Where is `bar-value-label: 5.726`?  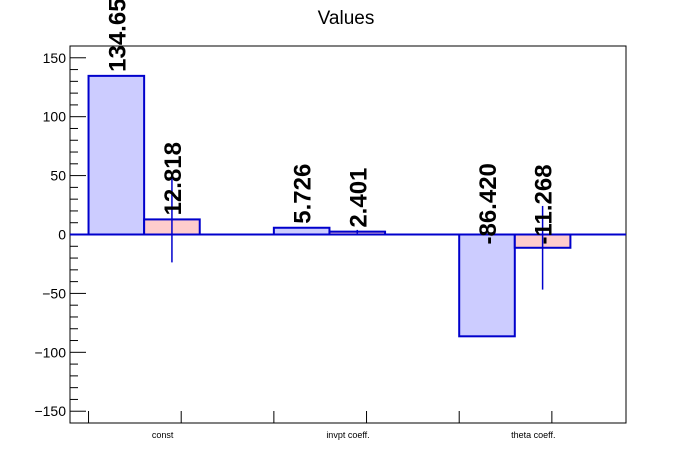
bar-value-label: 5.726 is located at coordinates (303, 194).